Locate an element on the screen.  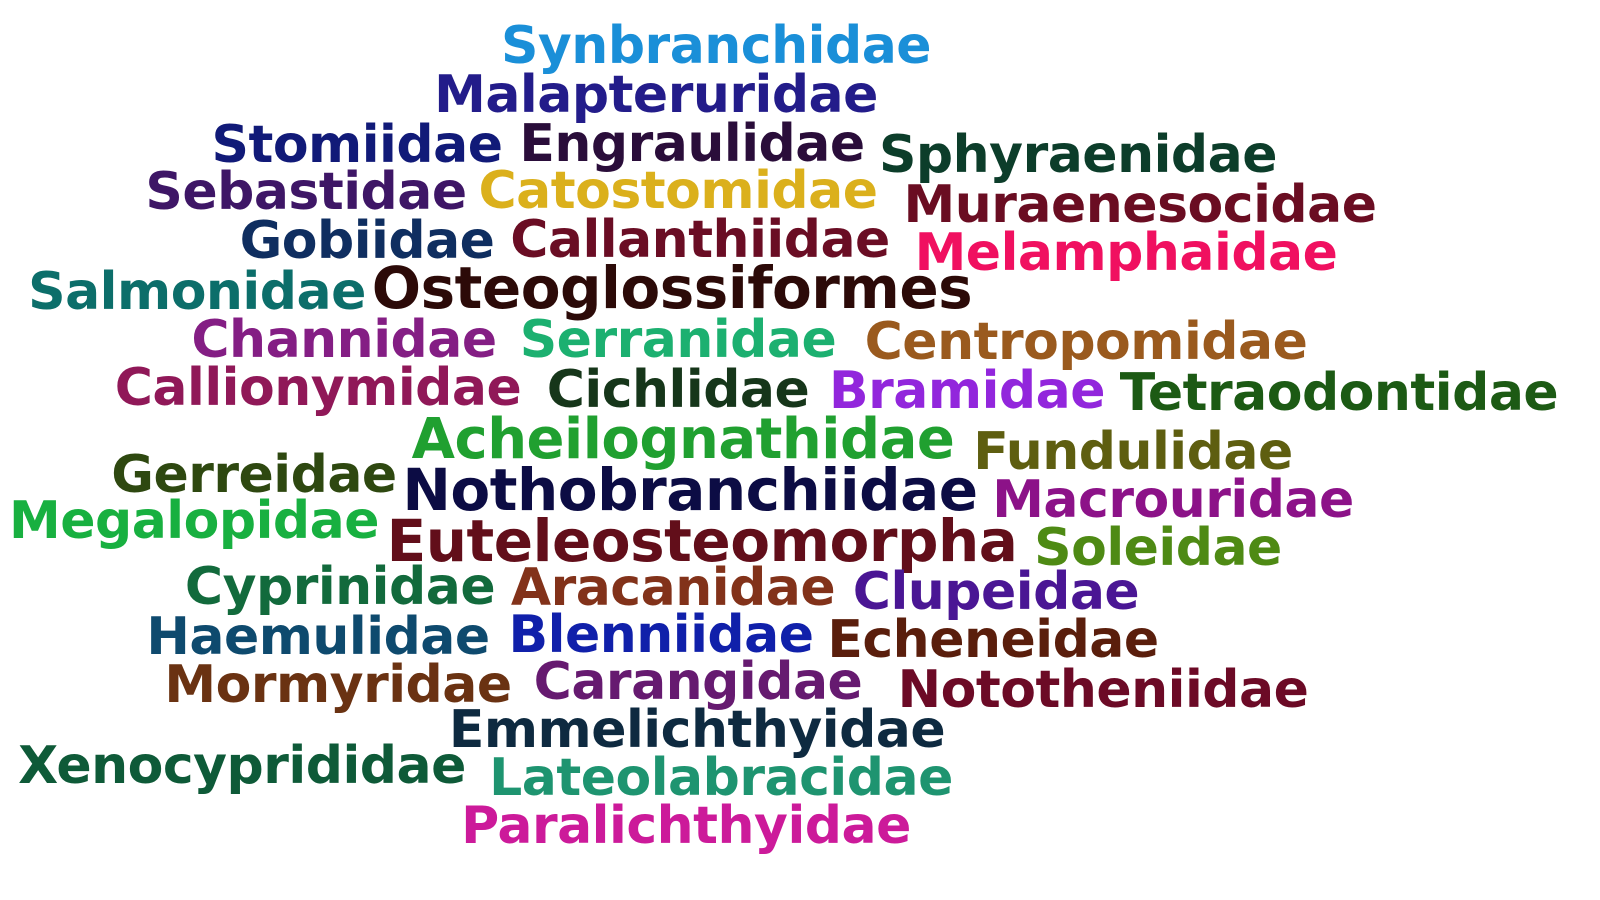
cloud-word: Synbranchidae is located at coordinates (716, 46).